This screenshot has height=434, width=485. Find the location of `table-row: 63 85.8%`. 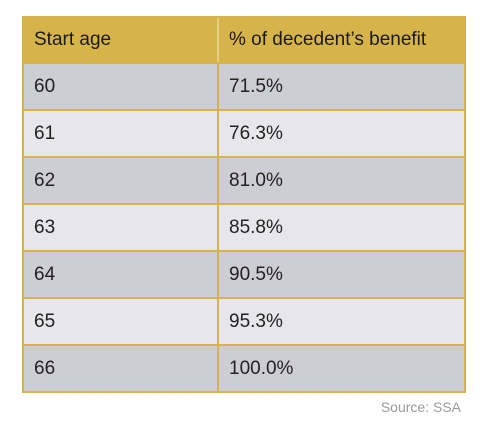

table-row: 63 85.8% is located at coordinates (244, 227).